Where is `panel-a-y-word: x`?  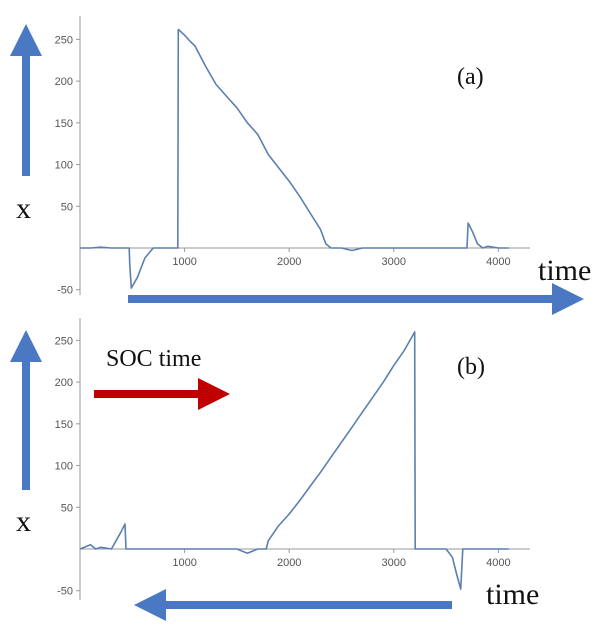
panel-a-y-word: x is located at coordinates (23, 208).